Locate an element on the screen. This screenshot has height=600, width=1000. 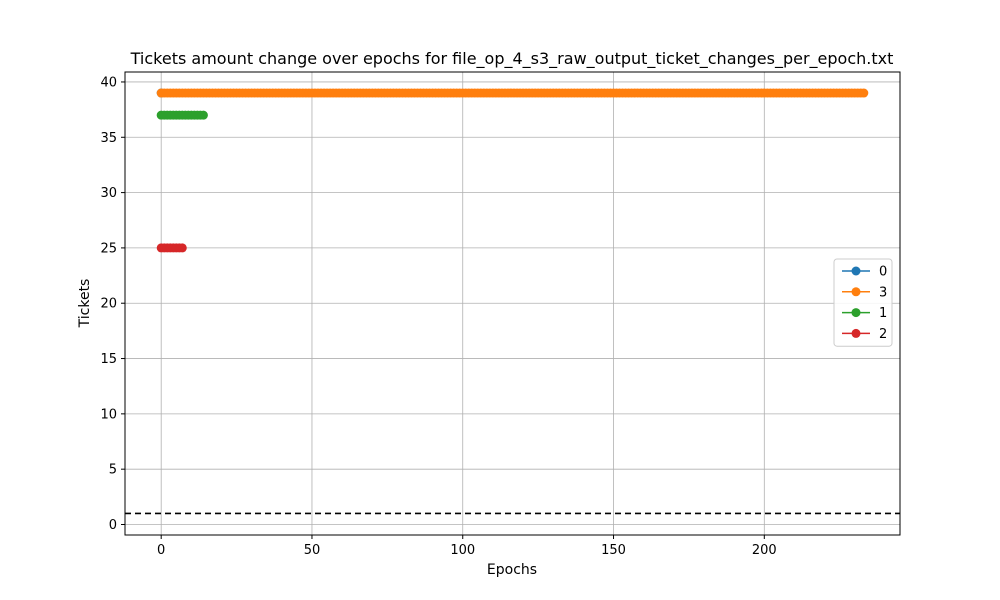
y-tick-label: 15 is located at coordinates (108, 359).